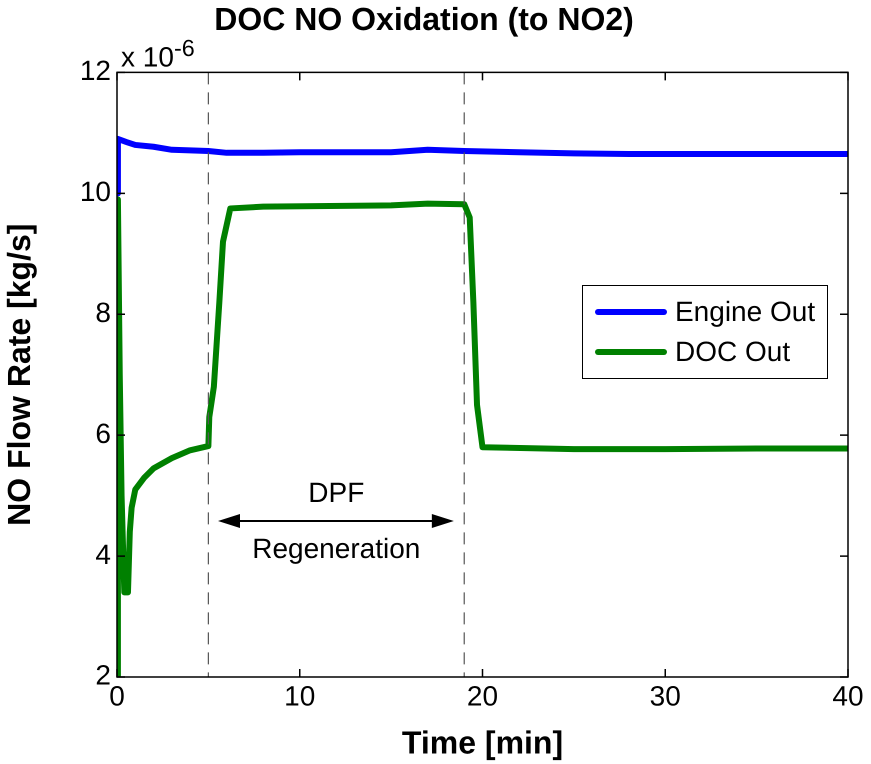  I want to click on x-tick-label: 10, so click(300, 696).